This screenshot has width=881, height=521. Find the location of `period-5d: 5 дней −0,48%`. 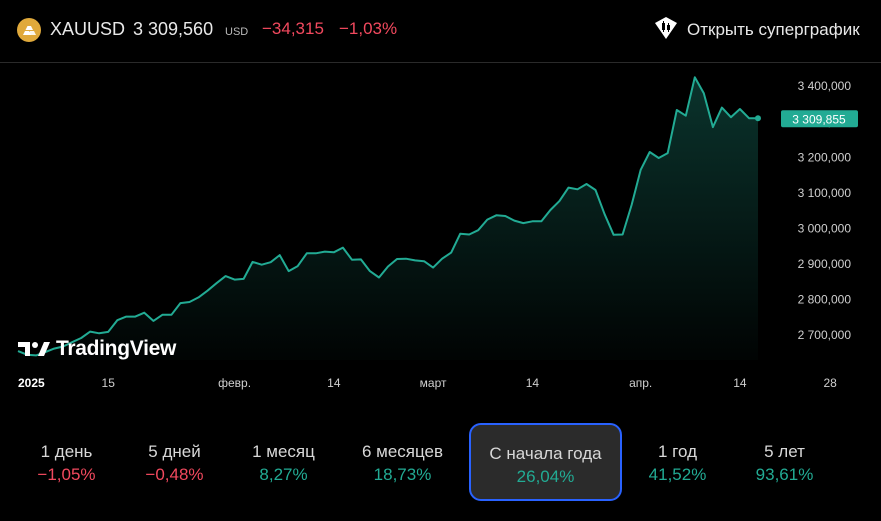

period-5d: 5 дней −0,48% is located at coordinates (174, 462).